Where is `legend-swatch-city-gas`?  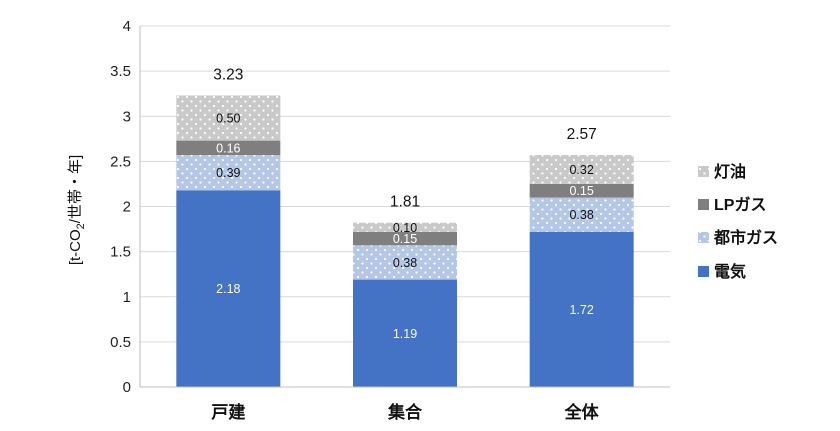 legend-swatch-city-gas is located at coordinates (703, 237).